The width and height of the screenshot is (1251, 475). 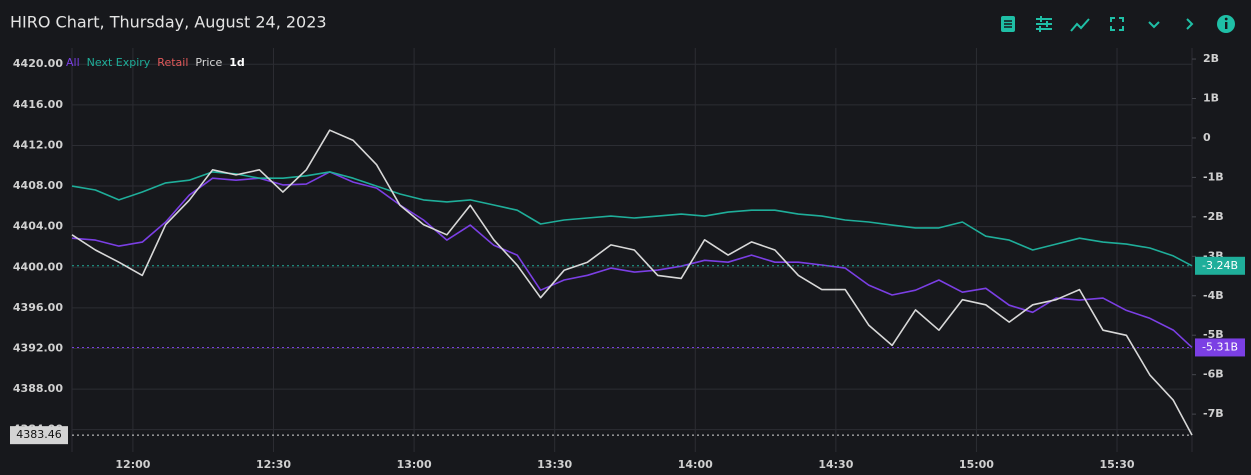 What do you see at coordinates (155, 62) in the screenshot?
I see `legend: All Next Expiry Retail Price 1d` at bounding box center [155, 62].